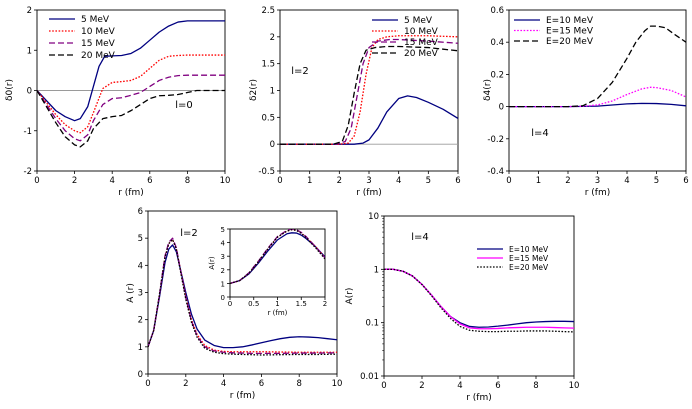  I want to click on chart-4-ytick-label: 2, so click(140, 321).